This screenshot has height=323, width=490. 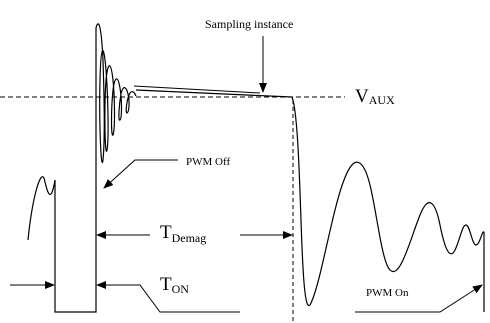 I want to click on waveform-plateau-upper, so click(x=197, y=89).